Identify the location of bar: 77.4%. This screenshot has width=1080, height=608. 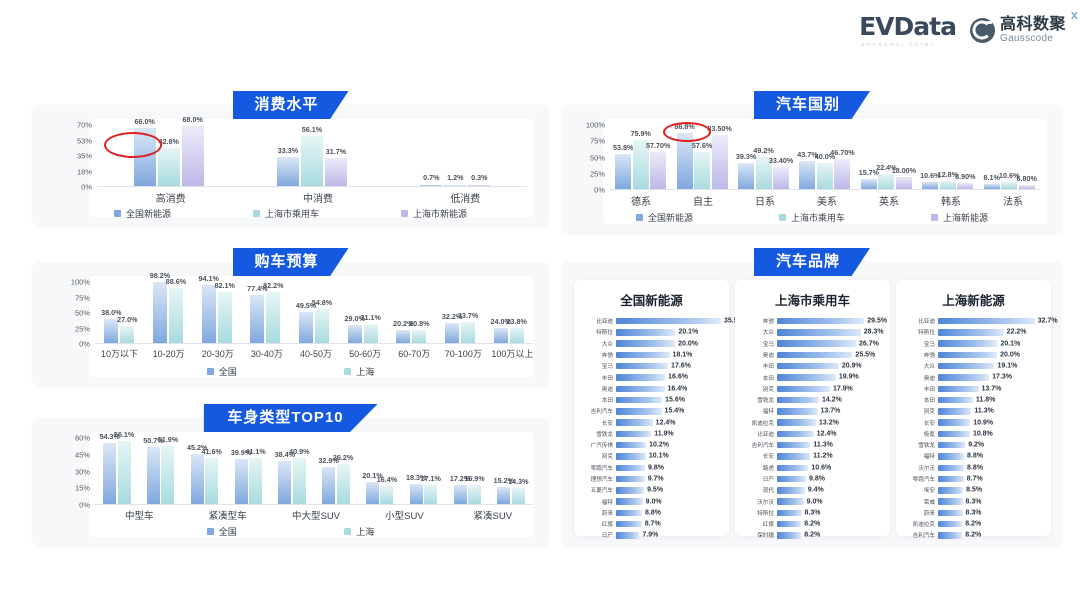
(257, 313).